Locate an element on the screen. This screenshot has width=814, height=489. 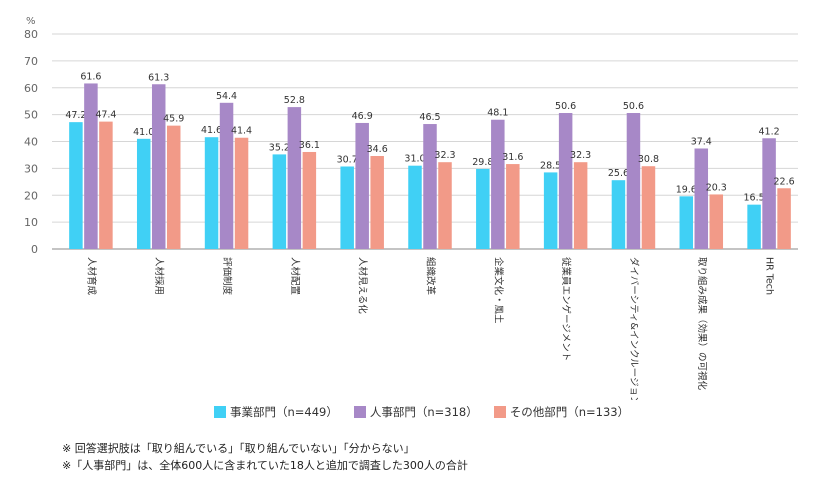
legend-item-hr: 人事部門（n=318） is located at coordinates (415, 412).